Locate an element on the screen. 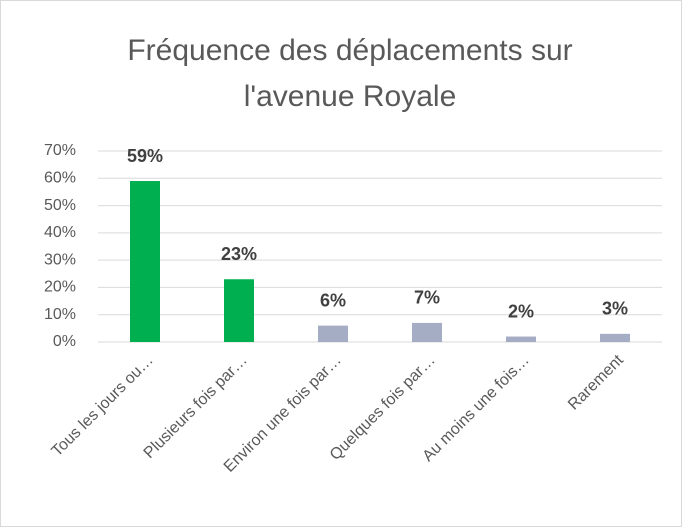  y-tick-label: 20% is located at coordinates (60, 287).